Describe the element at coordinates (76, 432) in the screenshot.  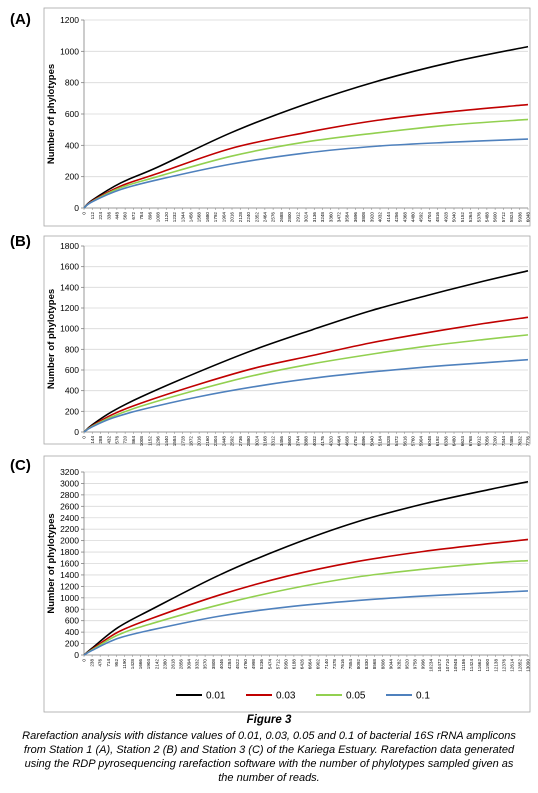
I see `y-tick-label: 0` at that location.